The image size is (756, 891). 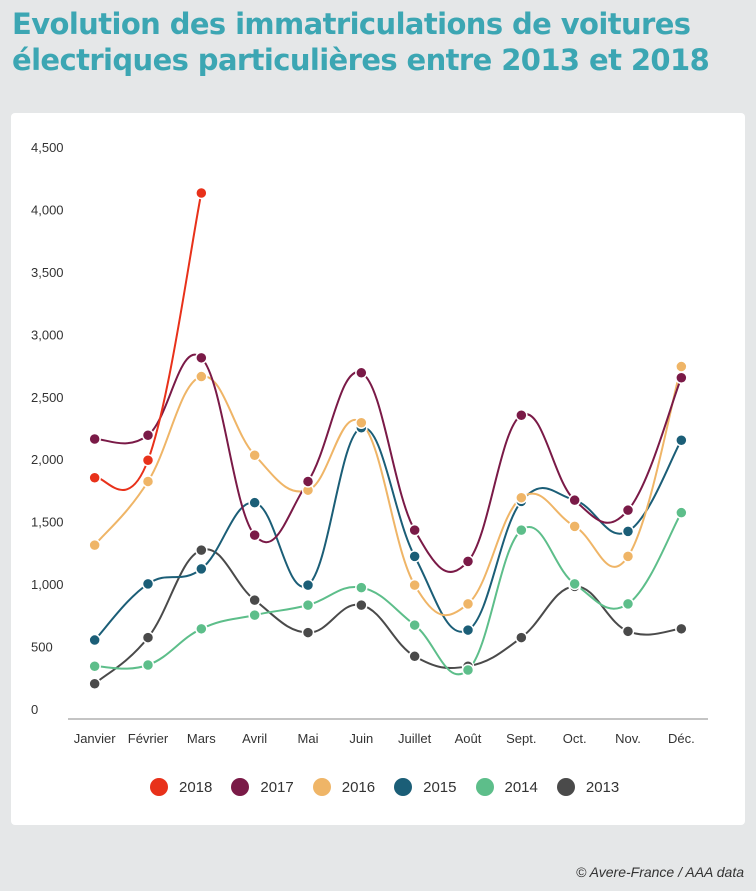 What do you see at coordinates (659, 872) in the screenshot?
I see `source-credit: © Avere-France / AAA data` at bounding box center [659, 872].